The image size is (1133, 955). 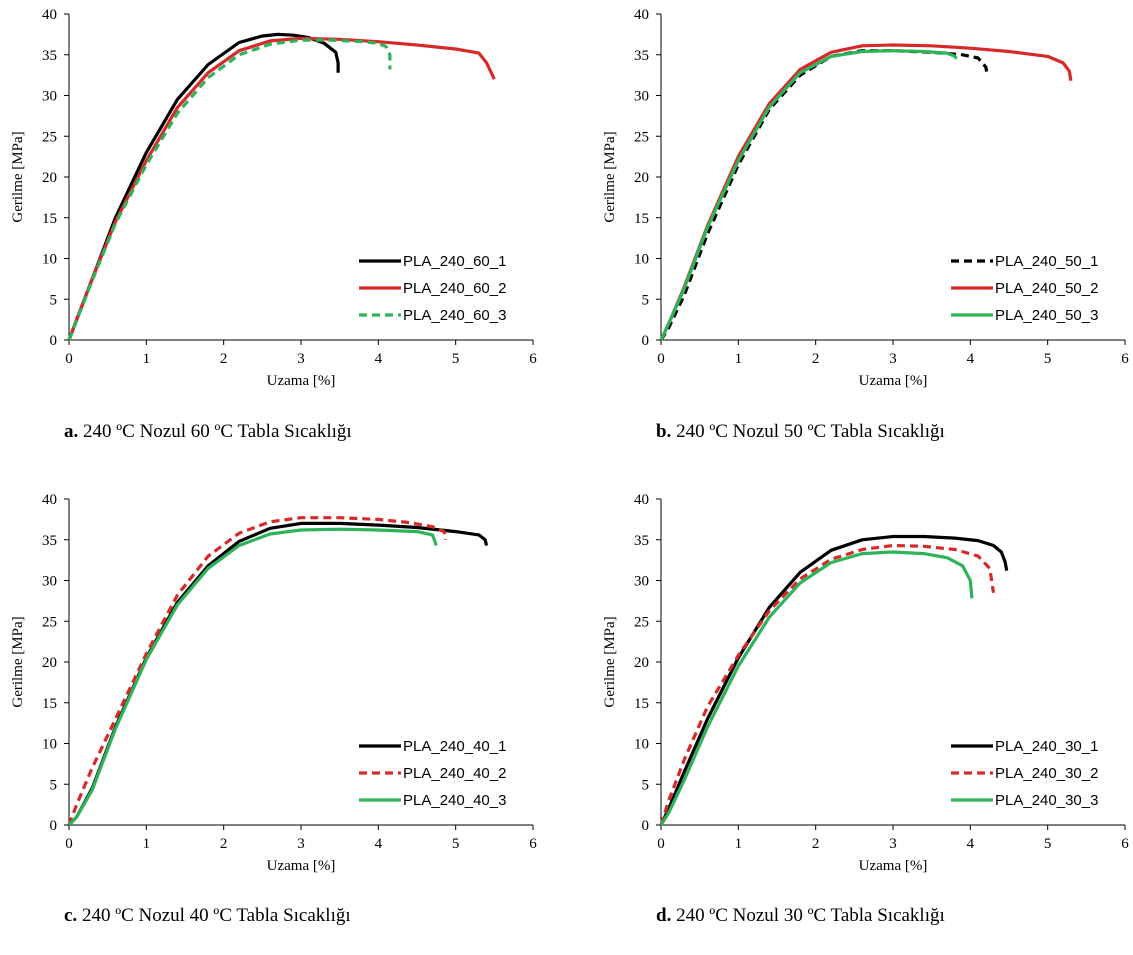 I want to click on caption-label: d., so click(x=664, y=915).